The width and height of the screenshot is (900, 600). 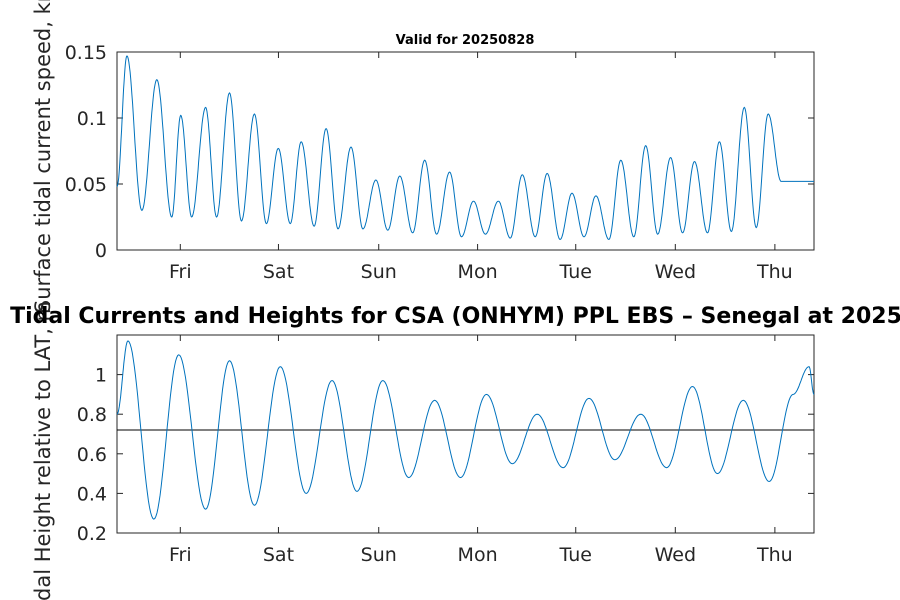 What do you see at coordinates (92, 534) in the screenshot?
I see `tidal-height-y-tick-label: 0.2` at bounding box center [92, 534].